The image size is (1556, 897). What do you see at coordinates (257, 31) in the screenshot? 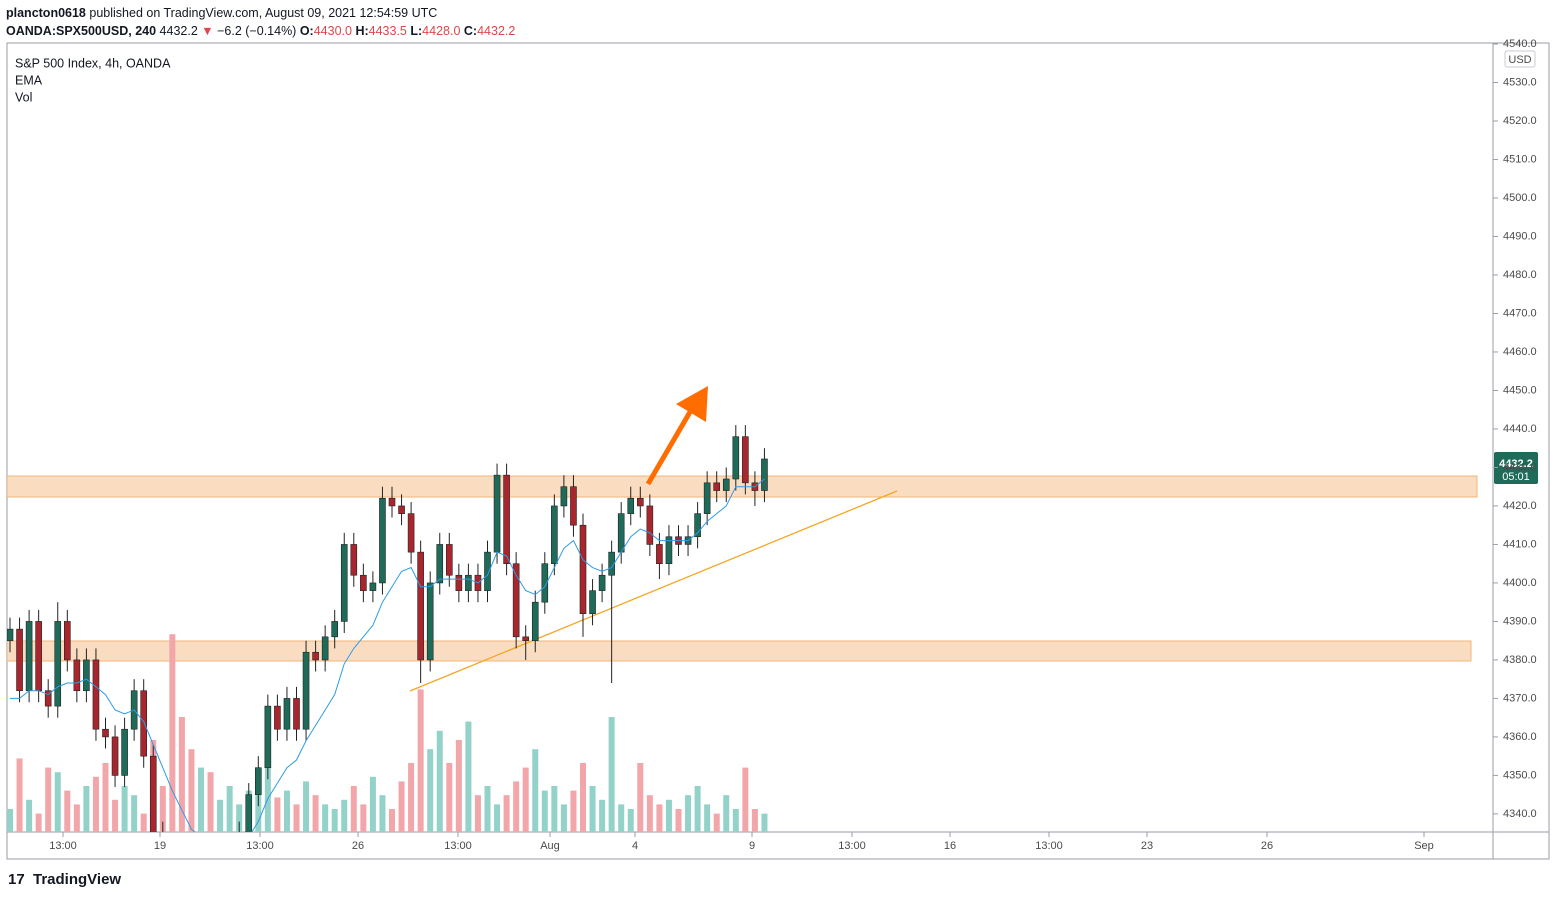
I see `change: −6.2 (−0.14%)` at bounding box center [257, 31].